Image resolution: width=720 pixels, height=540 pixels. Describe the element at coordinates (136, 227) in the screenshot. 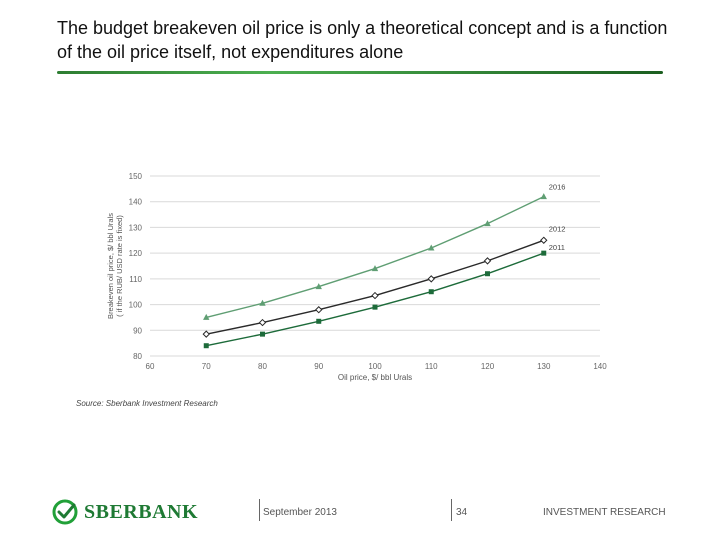

I see `y-tick-label: 130` at that location.